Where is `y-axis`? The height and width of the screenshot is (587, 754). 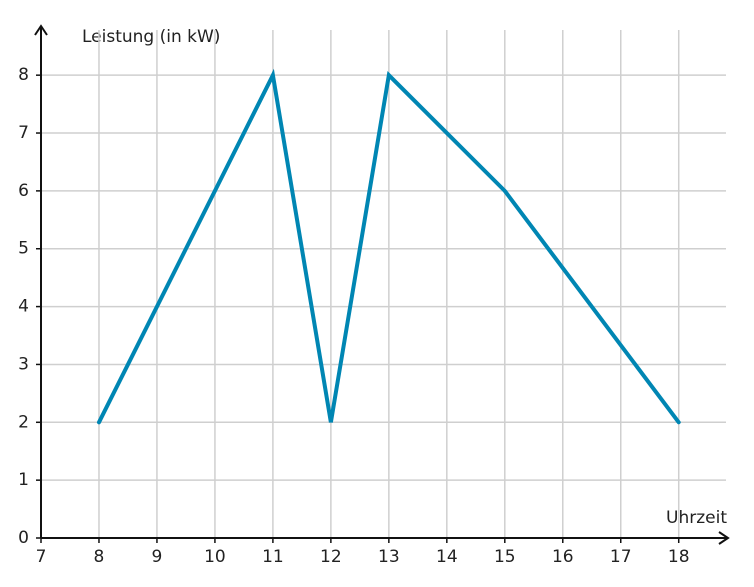 y-axis is located at coordinates (41, 281).